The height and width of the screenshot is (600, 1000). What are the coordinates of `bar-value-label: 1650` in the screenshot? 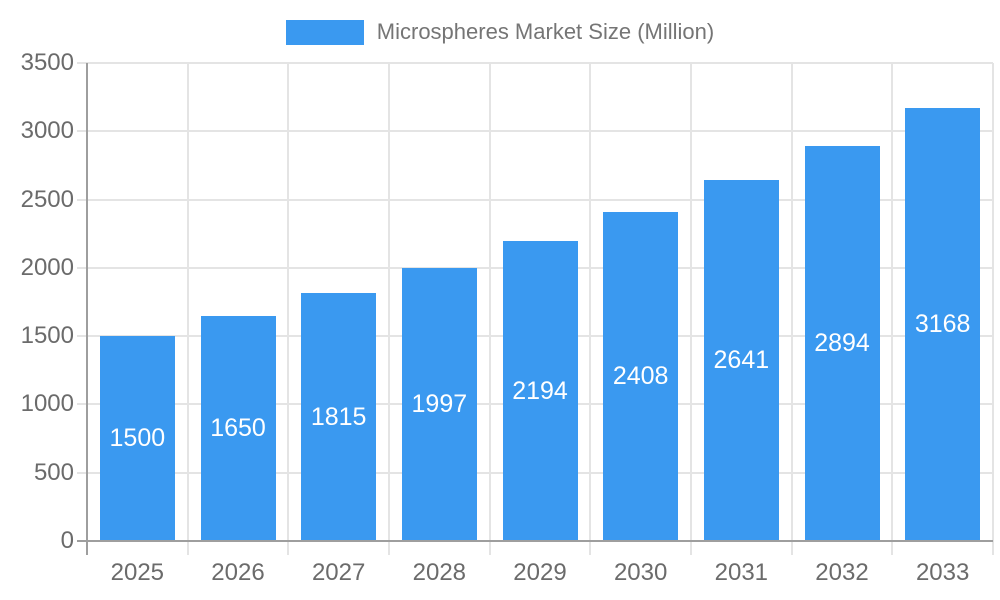 It's located at (238, 427).